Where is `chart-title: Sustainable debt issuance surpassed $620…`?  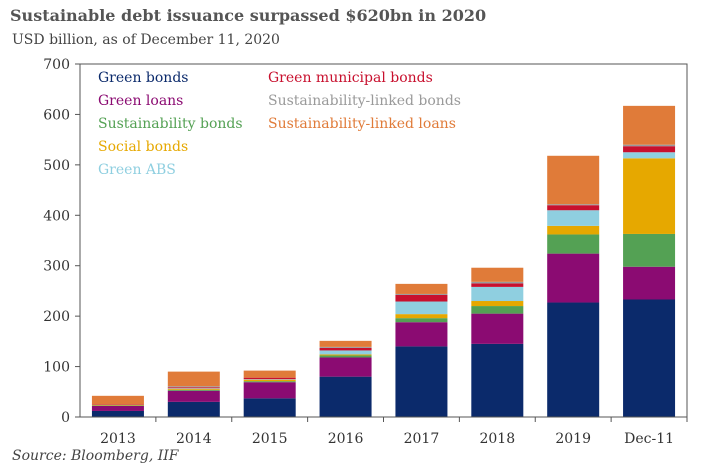 chart-title: Sustainable debt issuance surpassed $620… is located at coordinates (248, 15).